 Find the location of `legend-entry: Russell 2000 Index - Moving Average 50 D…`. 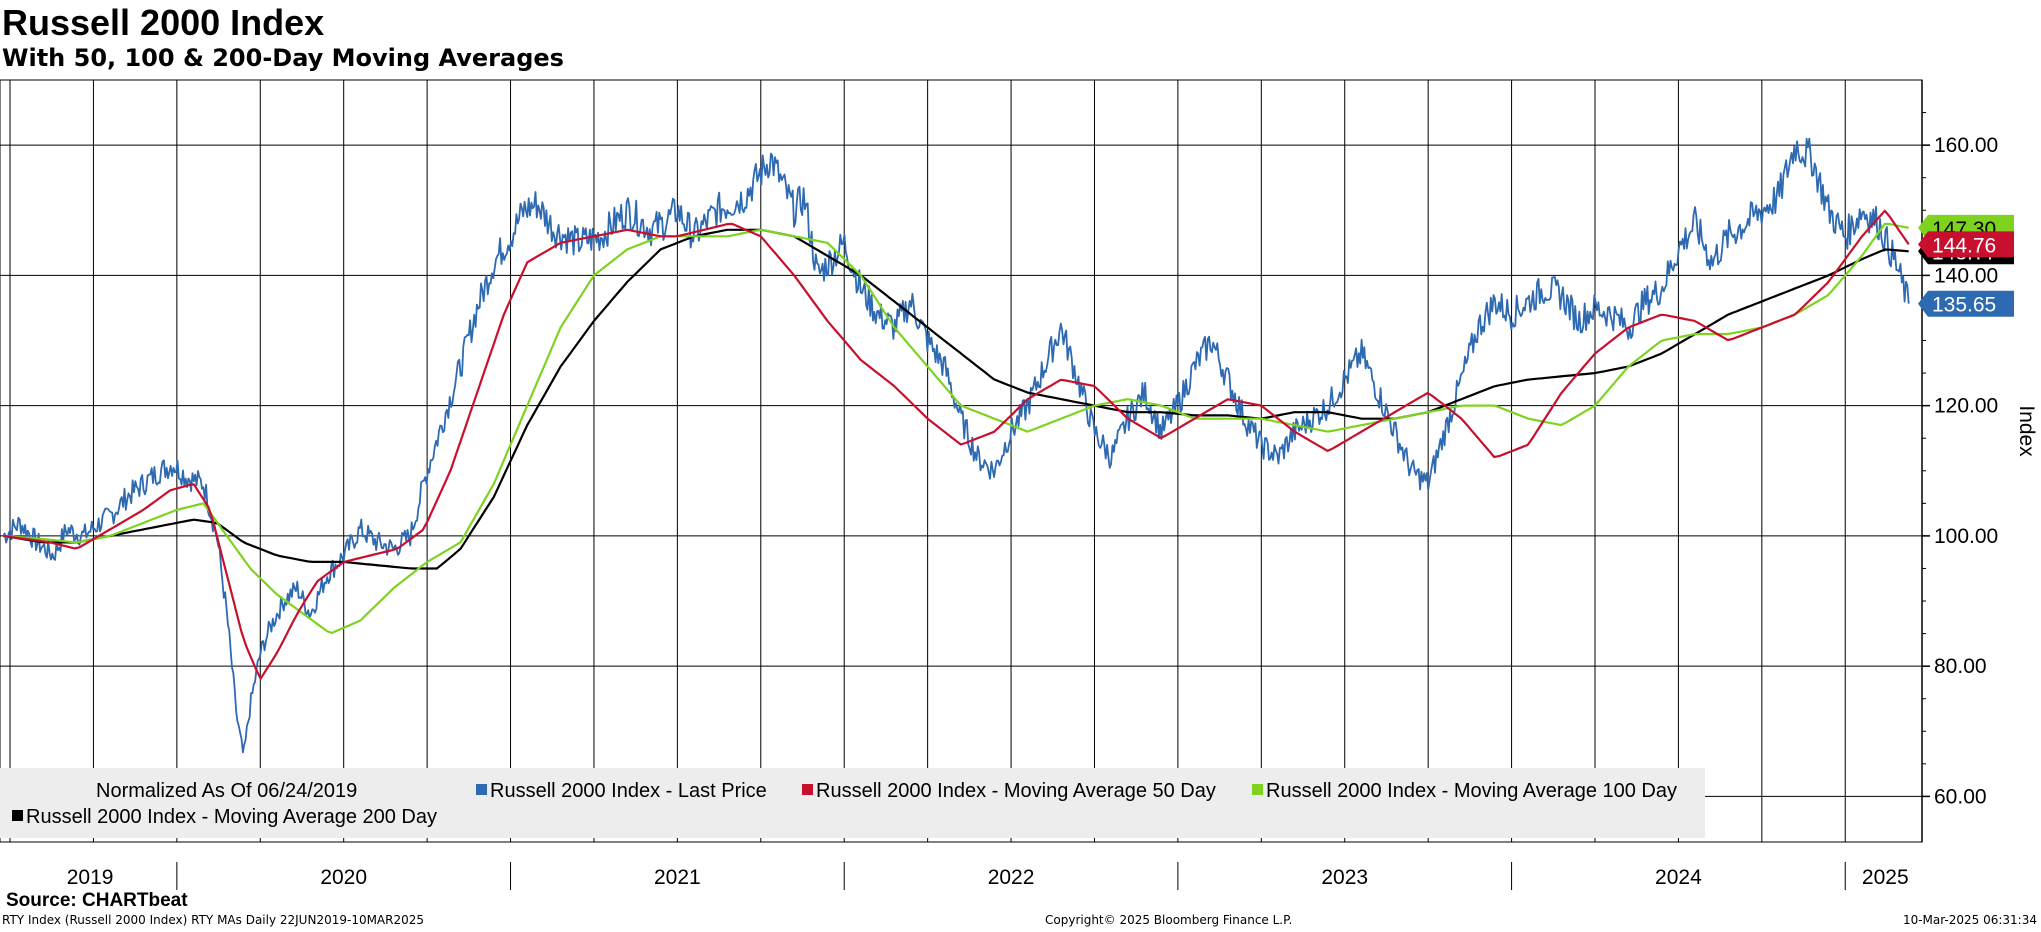

legend-entry: Russell 2000 Index - Moving Average 50 D… is located at coordinates (1016, 791).